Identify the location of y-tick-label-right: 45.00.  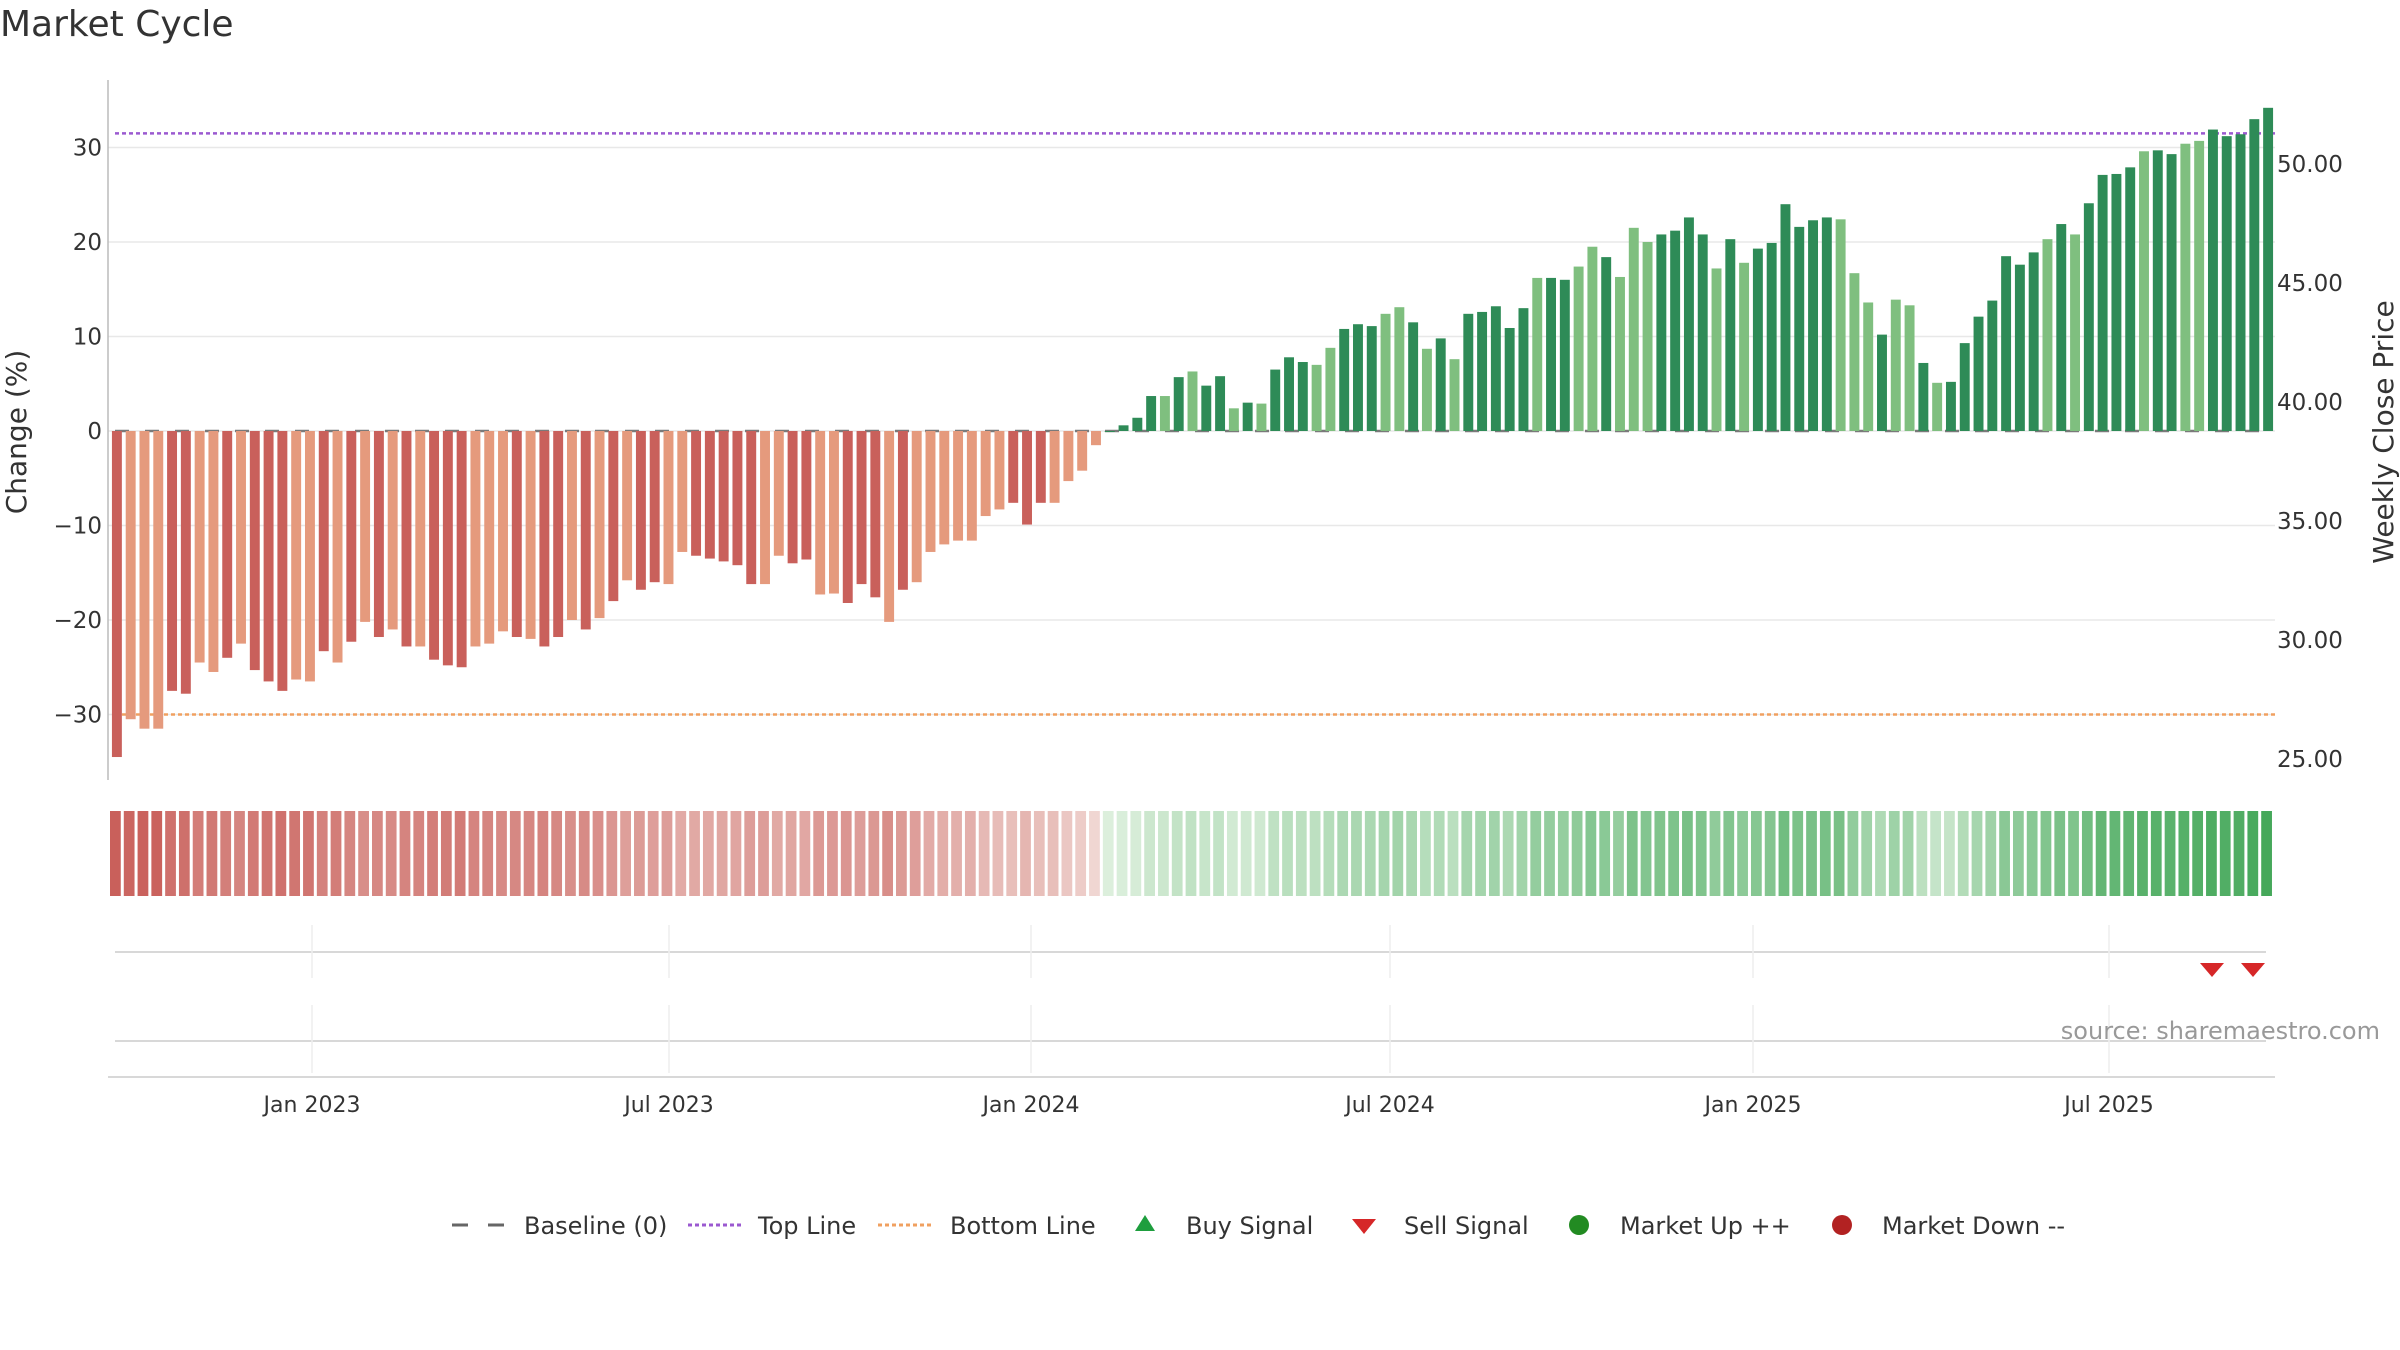
(2310, 284).